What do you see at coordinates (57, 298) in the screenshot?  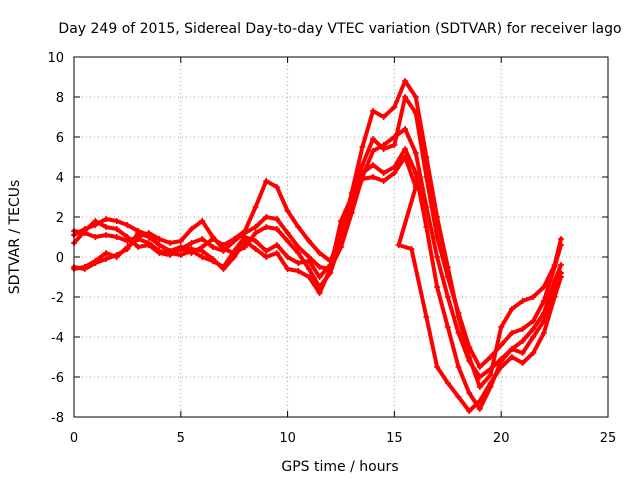 I see `y-tick-label: -2` at bounding box center [57, 298].